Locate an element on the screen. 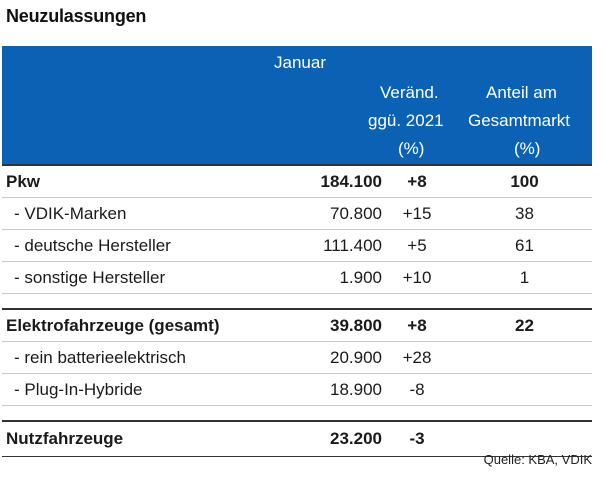 This screenshot has width=602, height=486. row-label: - sonstige Hersteller is located at coordinates (90, 277).